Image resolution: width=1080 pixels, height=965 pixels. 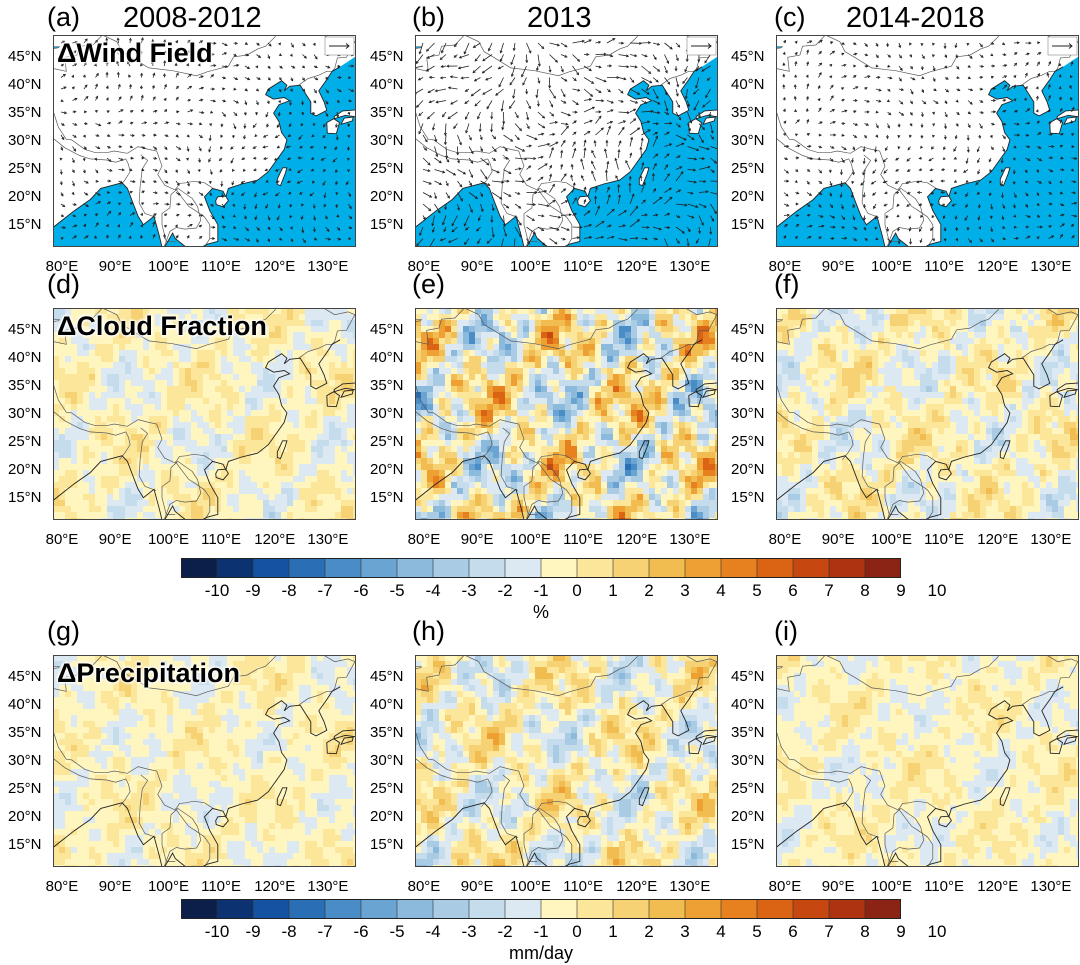 I want to click on colorbar-cloud-label: 0, so click(x=577, y=590).